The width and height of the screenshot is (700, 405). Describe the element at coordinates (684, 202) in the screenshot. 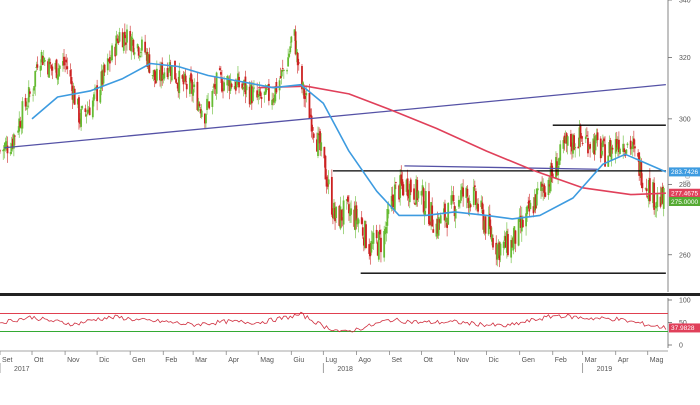

I see `price-tag-label: 275.0000` at that location.